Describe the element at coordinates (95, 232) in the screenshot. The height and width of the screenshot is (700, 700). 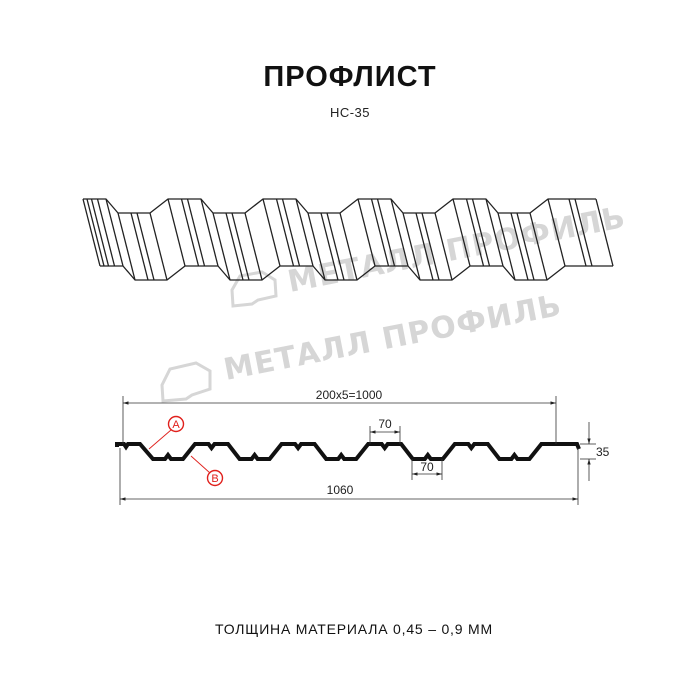
I see `sheet-edge-rib-line` at that location.